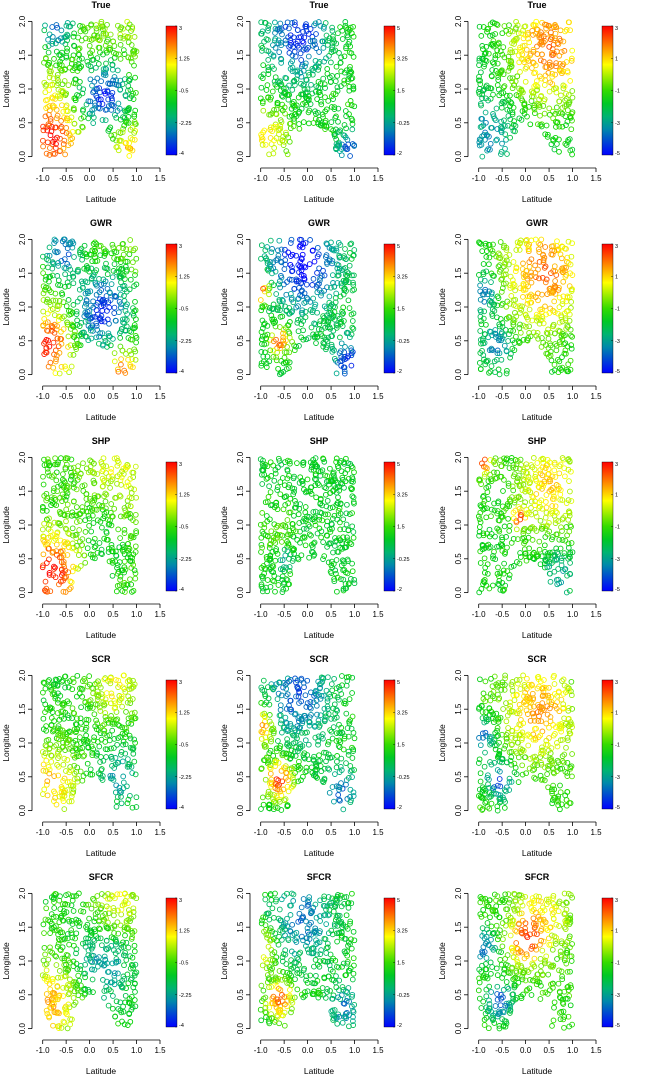 The height and width of the screenshot is (1090, 654). I want to click on y-tick-label: 0.5, so click(458, 123).